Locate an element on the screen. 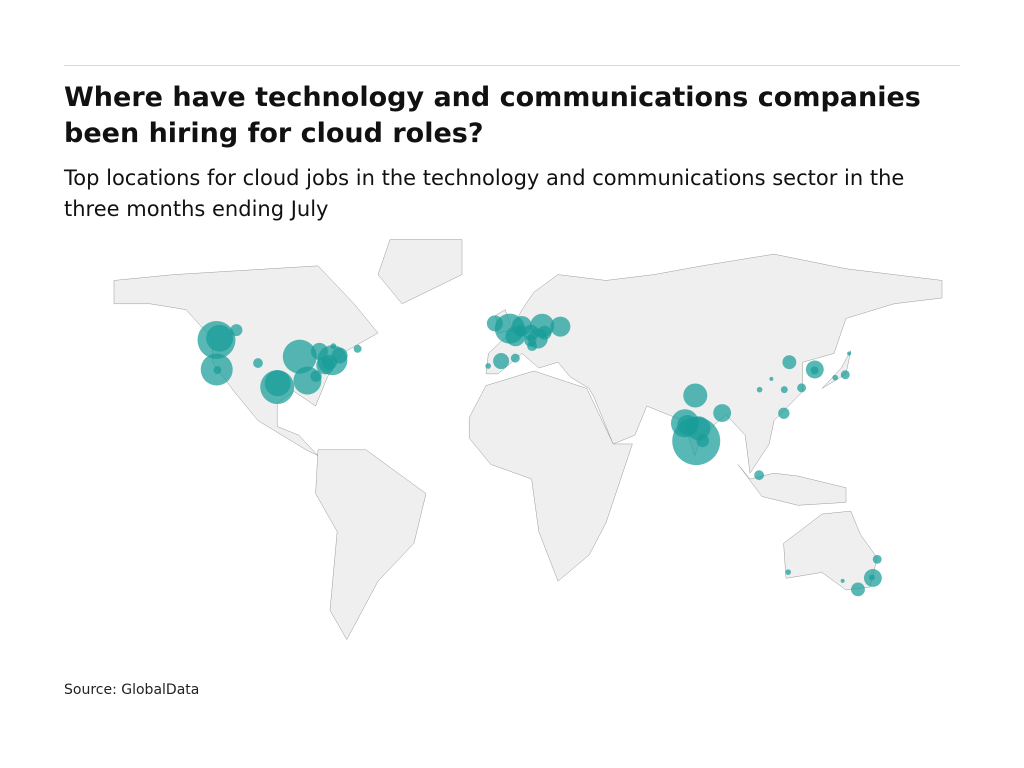 This screenshot has width=1024, height=768. landmass-indonesia is located at coordinates (792, 485).